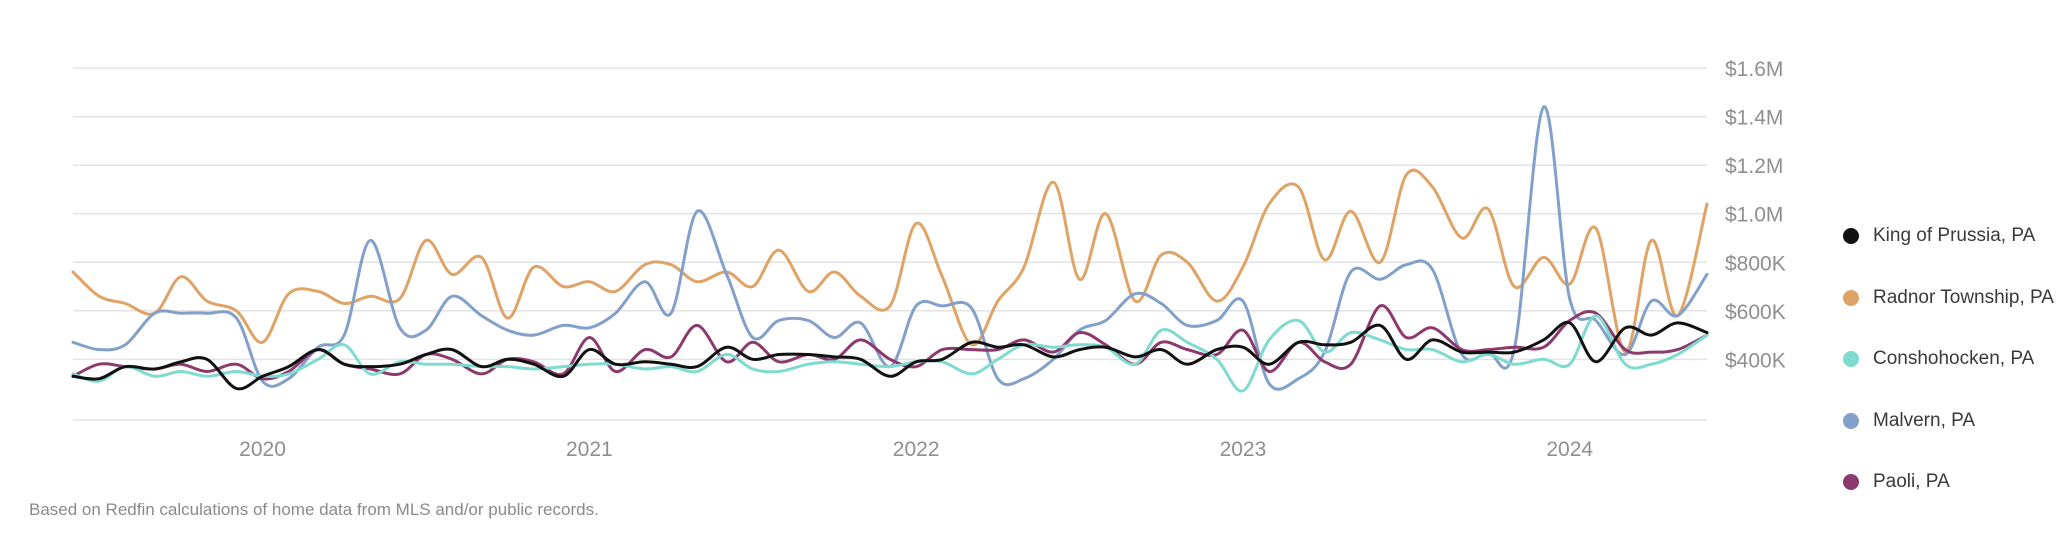  Describe the element at coordinates (1954, 501) in the screenshot. I see `legend-item-paoli: Paoli, PA` at that location.